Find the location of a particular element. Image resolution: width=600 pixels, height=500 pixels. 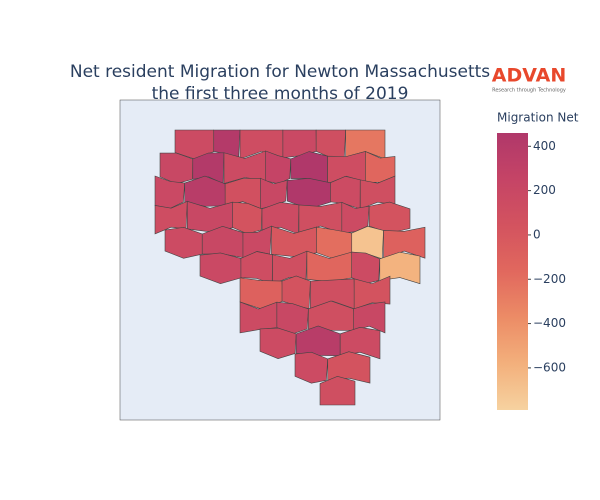

logo-tagline: Research through Technology is located at coordinates (529, 91).